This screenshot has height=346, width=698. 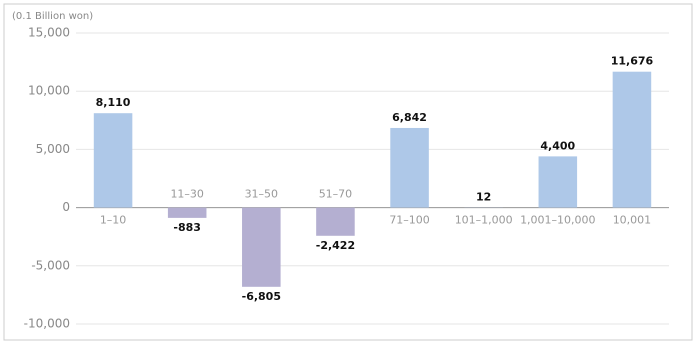 I want to click on x-tick-label: 101–1,000, so click(x=484, y=220).